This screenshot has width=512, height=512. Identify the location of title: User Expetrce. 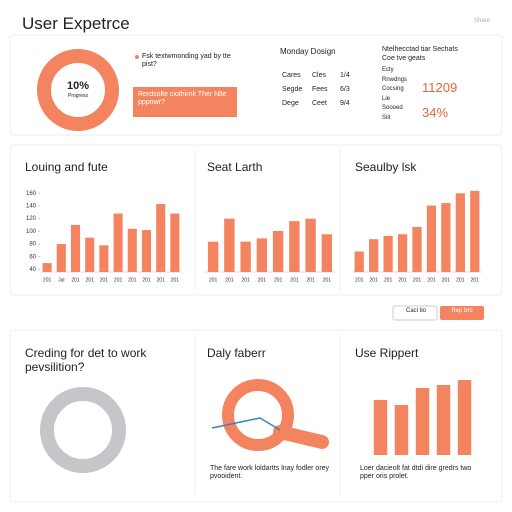
(76, 23).